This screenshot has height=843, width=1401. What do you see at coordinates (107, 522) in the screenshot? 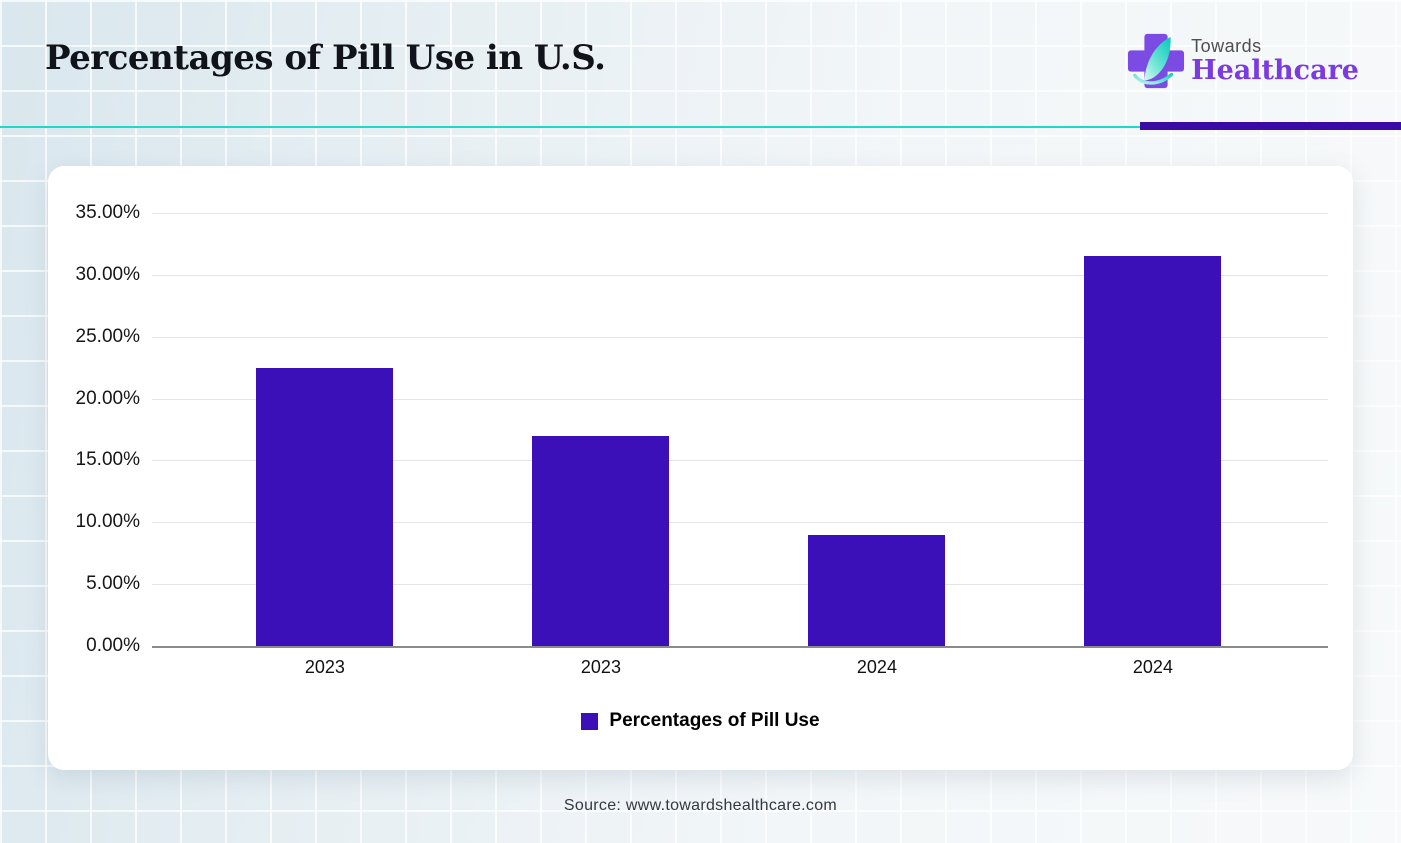
I see `y-tick-label: 10.00%` at bounding box center [107, 522].